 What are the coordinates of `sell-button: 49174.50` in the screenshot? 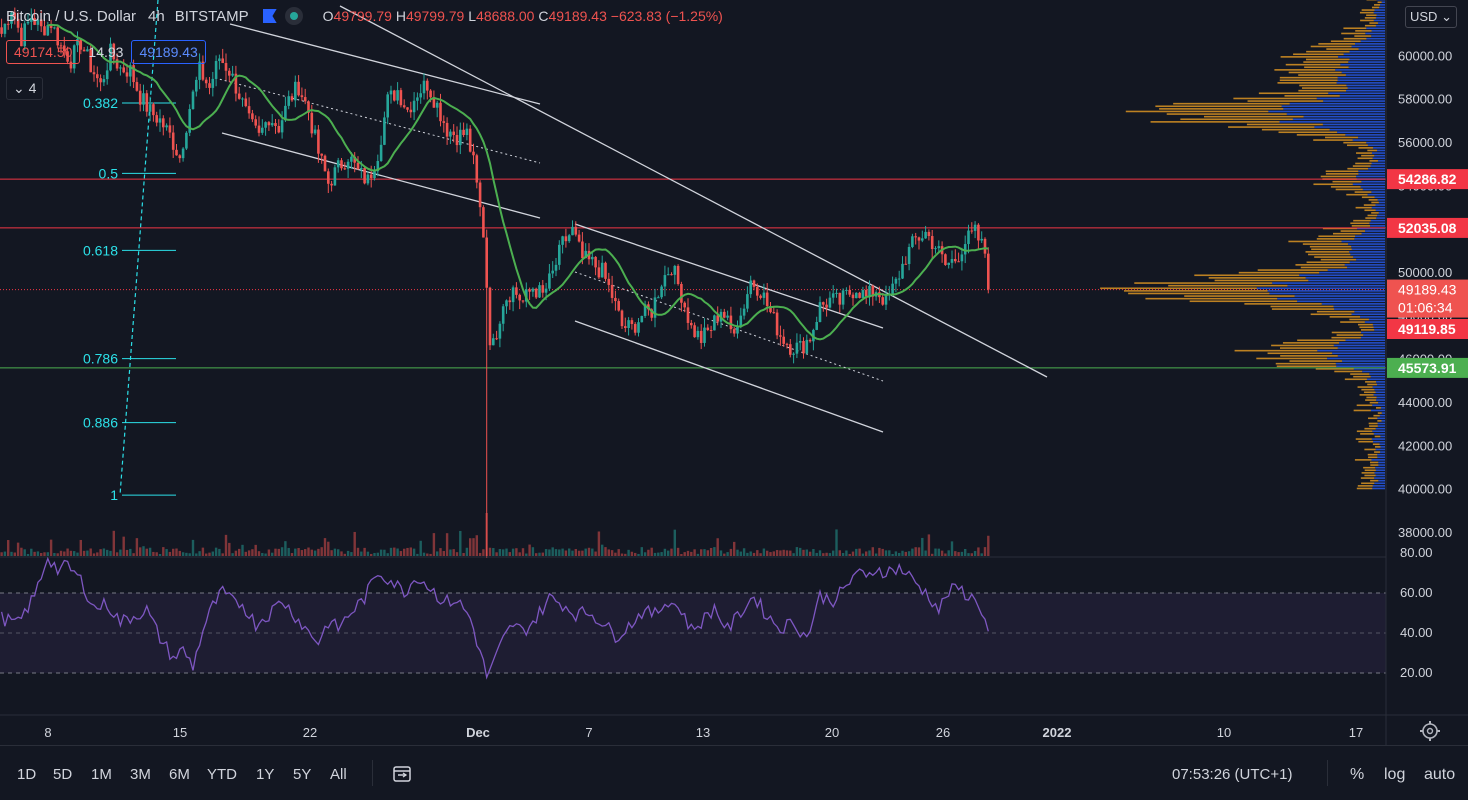 It's located at (43, 52).